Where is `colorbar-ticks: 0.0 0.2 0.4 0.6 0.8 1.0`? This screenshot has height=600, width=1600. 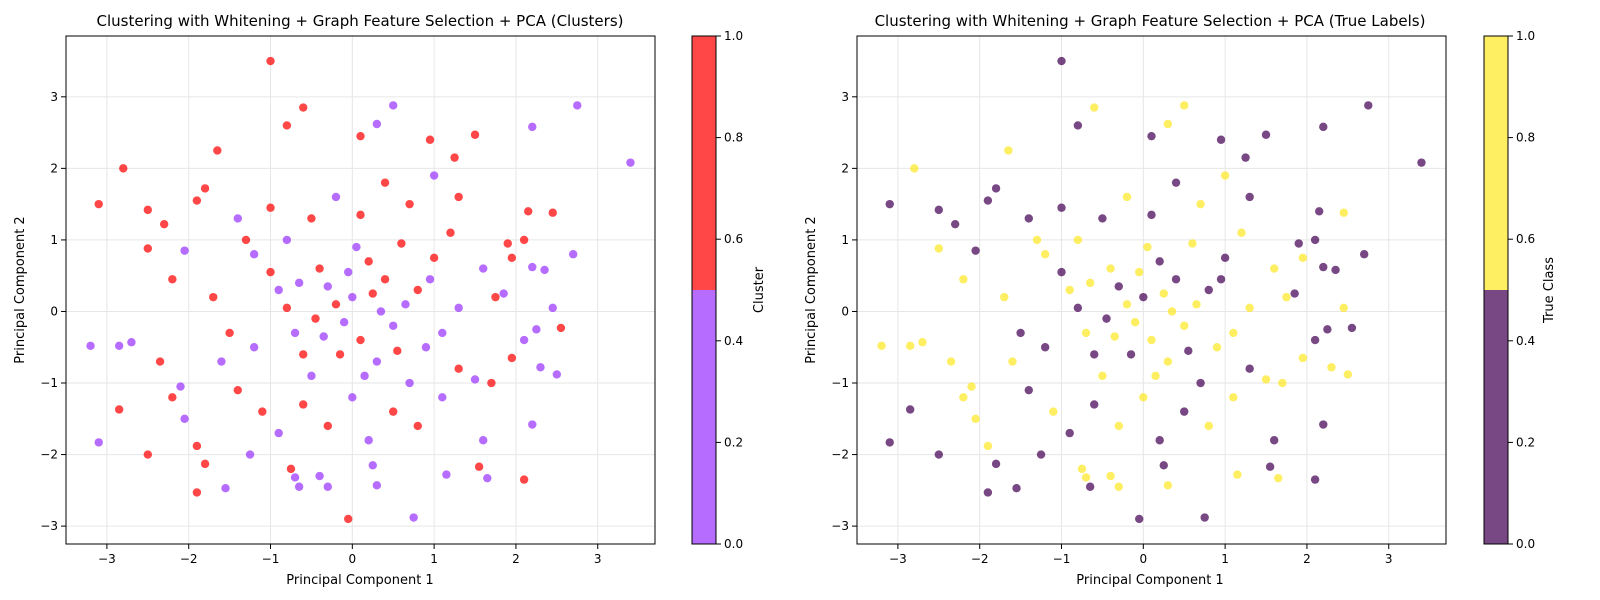
colorbar-ticks: 0.0 0.2 0.4 0.6 0.8 1.0 is located at coordinates (1521, 290).